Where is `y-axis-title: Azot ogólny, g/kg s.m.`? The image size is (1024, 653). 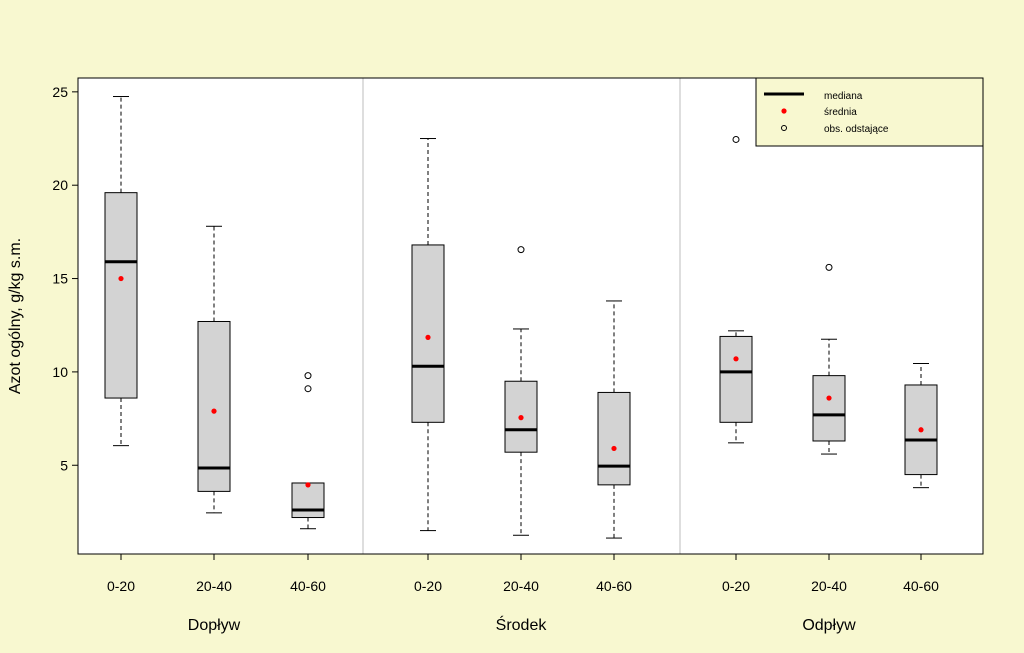
y-axis-title: Azot ogólny, g/kg s.m. is located at coordinates (15, 316).